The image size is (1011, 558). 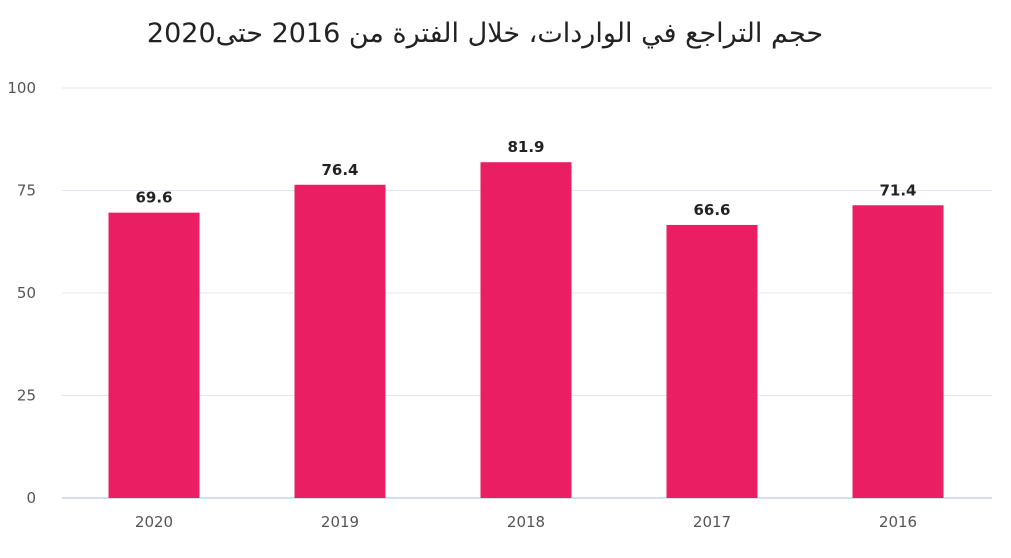 What do you see at coordinates (31, 498) in the screenshot?
I see `y-tick-label: 0` at bounding box center [31, 498].